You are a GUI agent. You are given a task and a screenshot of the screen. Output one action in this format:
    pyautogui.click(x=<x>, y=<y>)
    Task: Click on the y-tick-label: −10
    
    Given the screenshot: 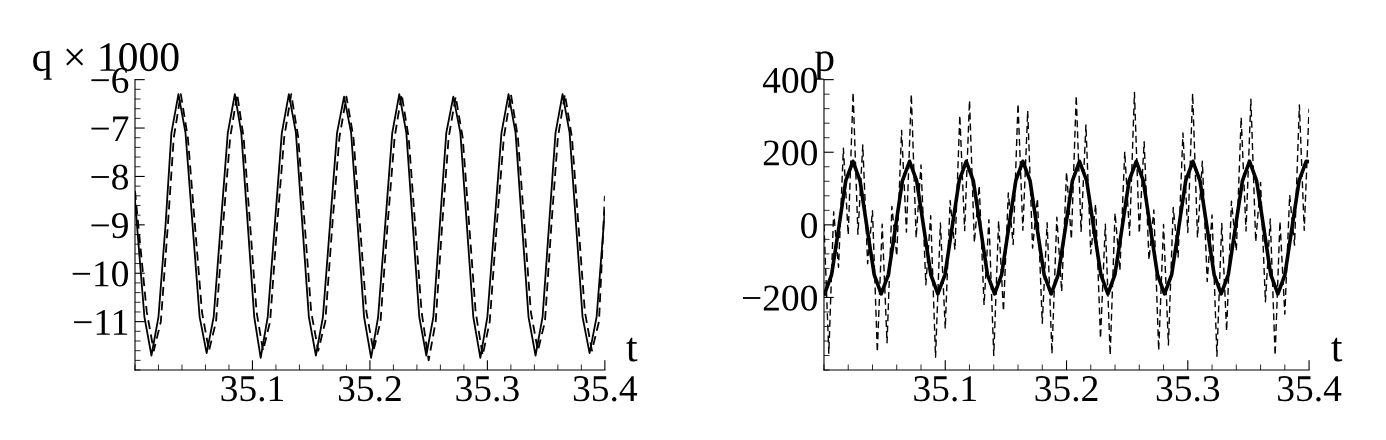 What is the action you would take?
    pyautogui.click(x=100, y=274)
    